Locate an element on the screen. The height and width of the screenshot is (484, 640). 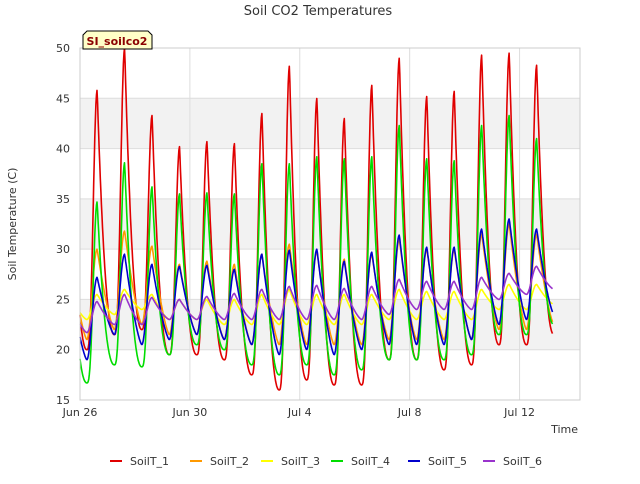
chart-title: Soil CO2 Temperatures is located at coordinates (318, 11).